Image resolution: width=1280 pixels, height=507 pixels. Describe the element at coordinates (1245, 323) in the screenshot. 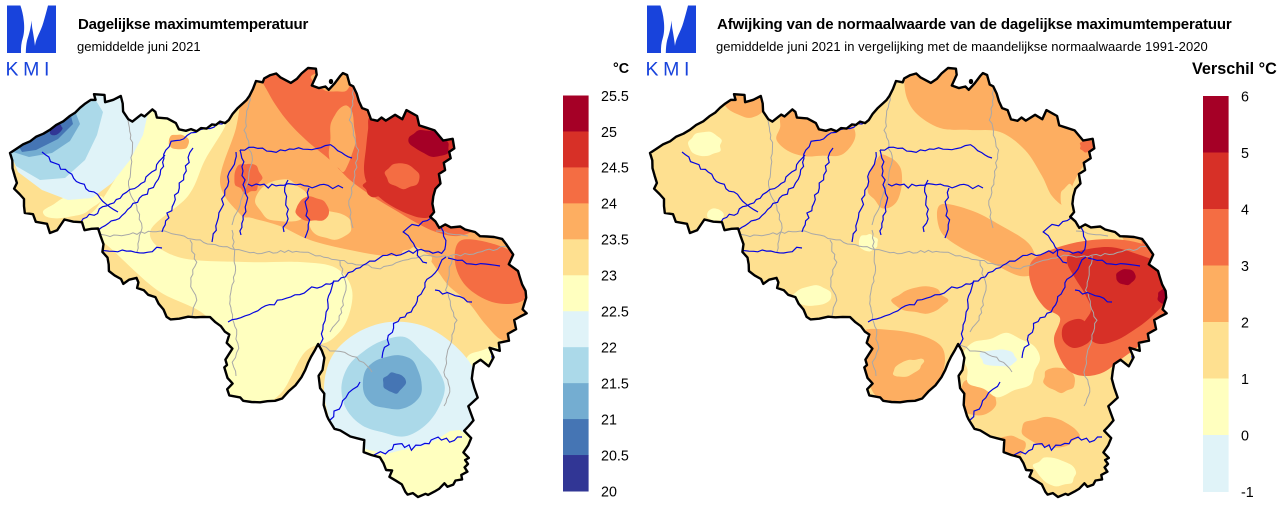

I see `svg-text: 2` at that location.